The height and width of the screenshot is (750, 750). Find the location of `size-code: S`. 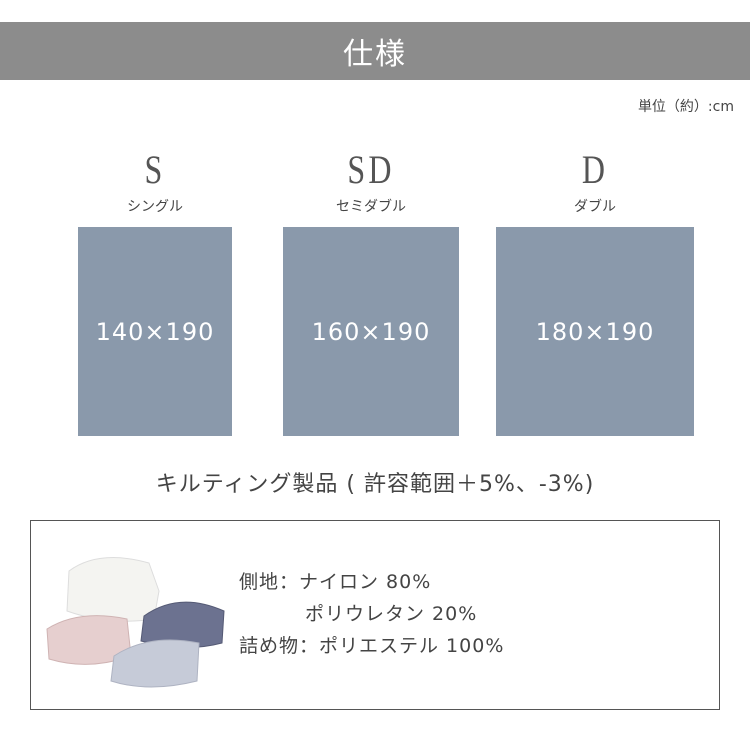

size-code: S is located at coordinates (155, 169).